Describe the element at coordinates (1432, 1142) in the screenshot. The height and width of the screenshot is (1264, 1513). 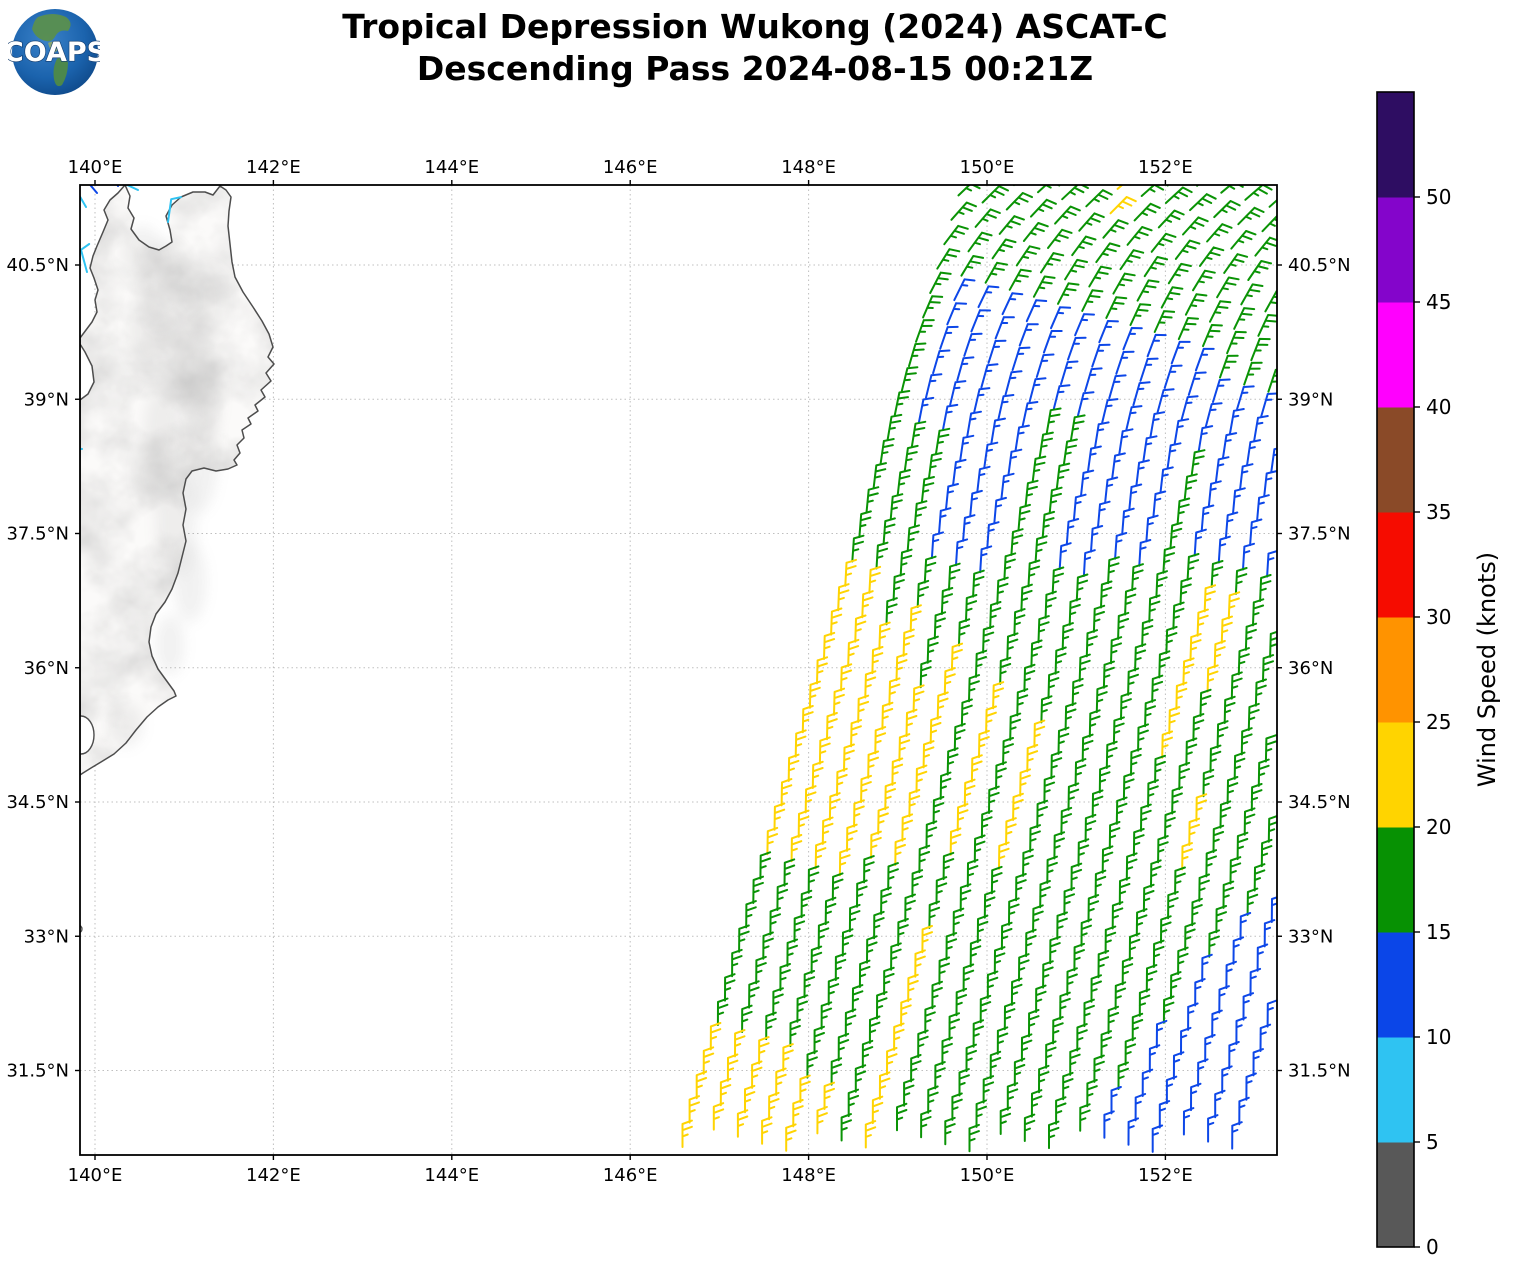
I see `colorbar-tick-label: 5` at that location.